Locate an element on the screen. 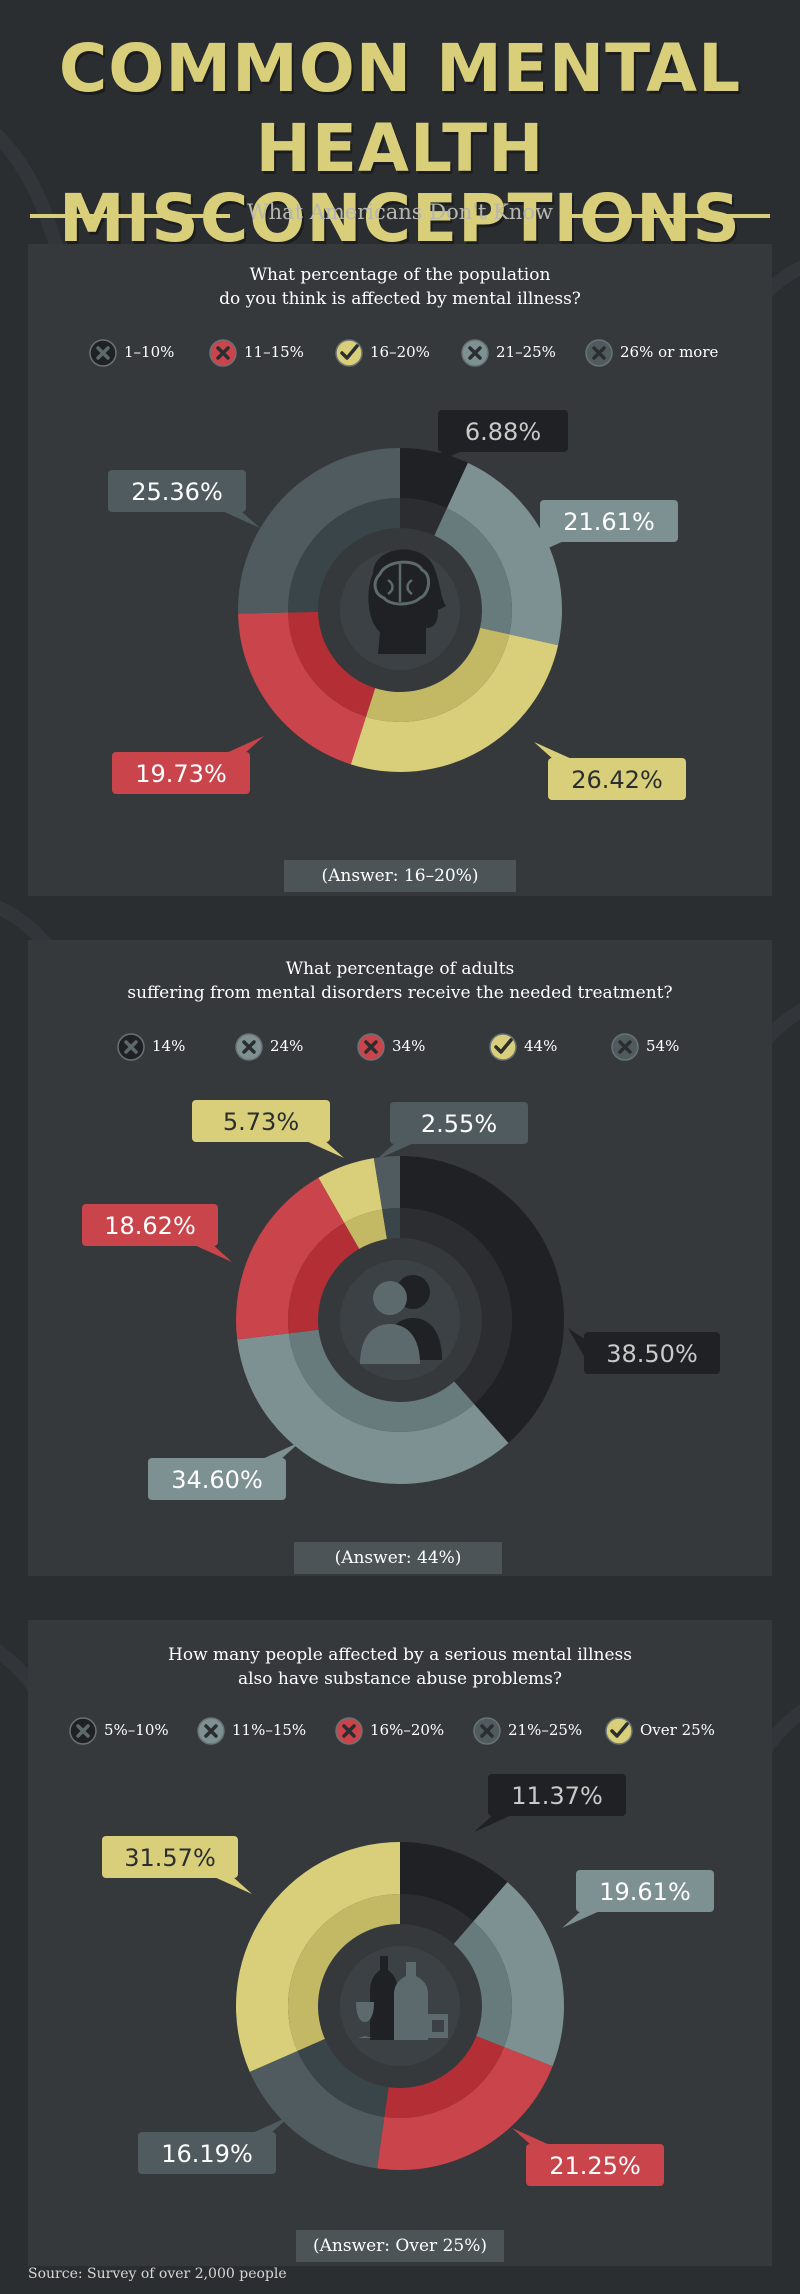 Image resolution: width=800 pixels, height=2294 pixels. donut-chart-3: 11.37% 19.61% 21.25% 16.19% 31.57% is located at coordinates (408, 1980).